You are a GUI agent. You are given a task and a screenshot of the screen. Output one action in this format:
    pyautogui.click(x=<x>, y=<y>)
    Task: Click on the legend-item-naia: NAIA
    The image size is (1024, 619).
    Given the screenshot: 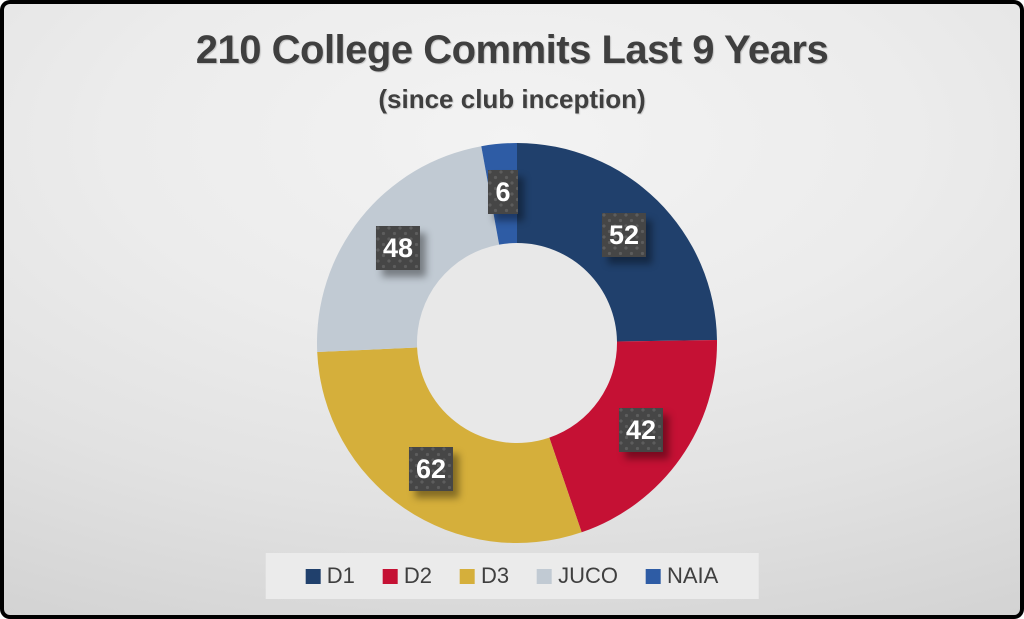 What is the action you would take?
    pyautogui.click(x=682, y=576)
    